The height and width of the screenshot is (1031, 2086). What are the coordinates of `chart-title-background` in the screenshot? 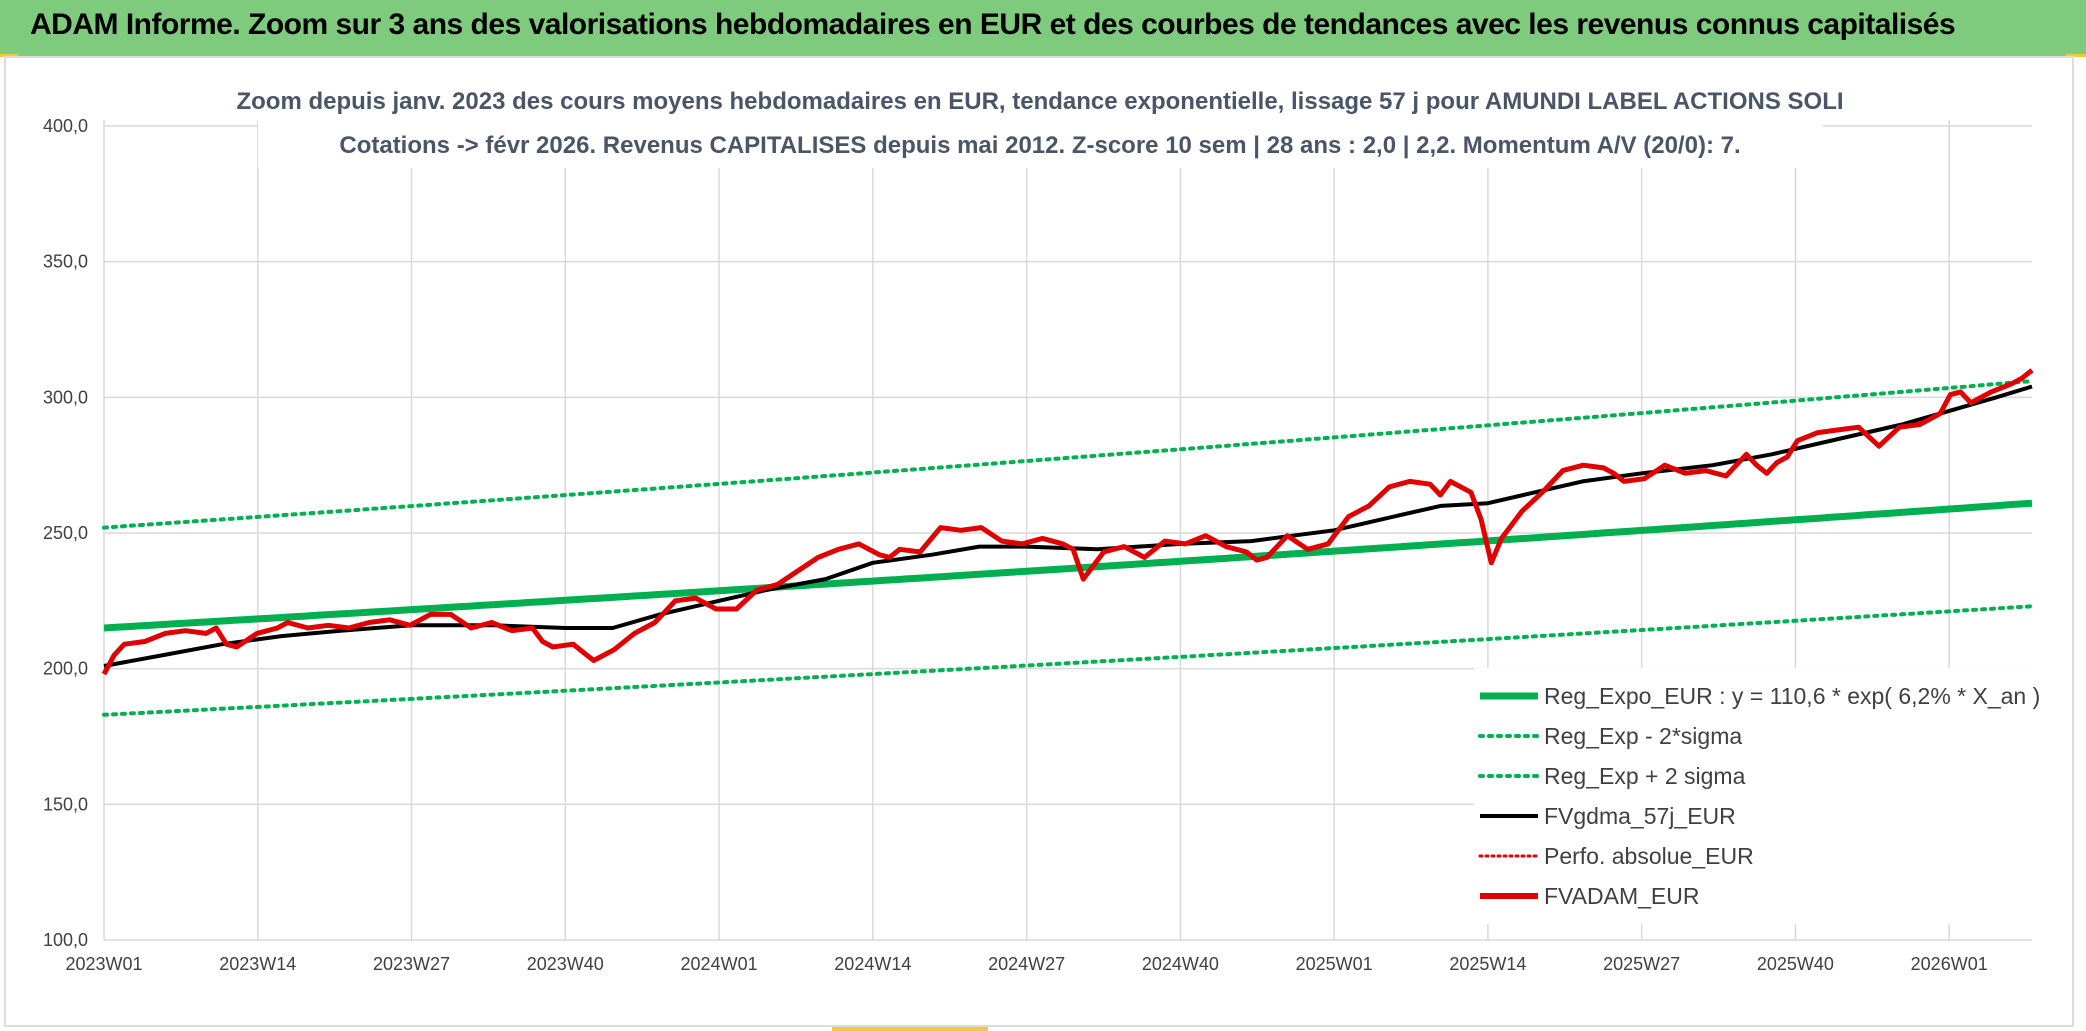 It's located at (1040, 124).